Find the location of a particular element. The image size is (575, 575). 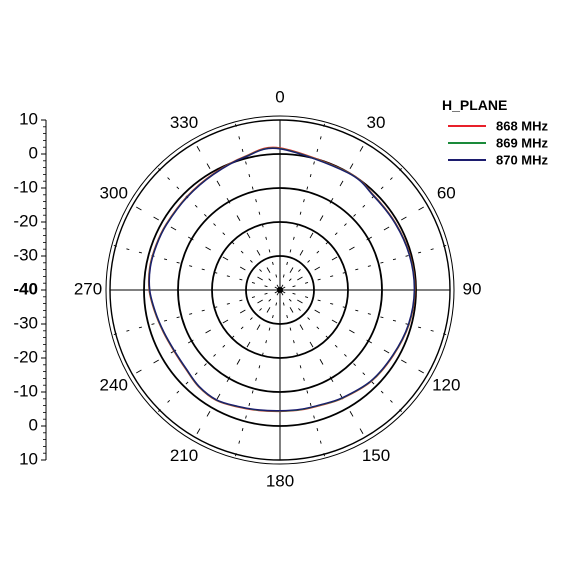

angle-label-90: 90 is located at coordinates (472, 288).